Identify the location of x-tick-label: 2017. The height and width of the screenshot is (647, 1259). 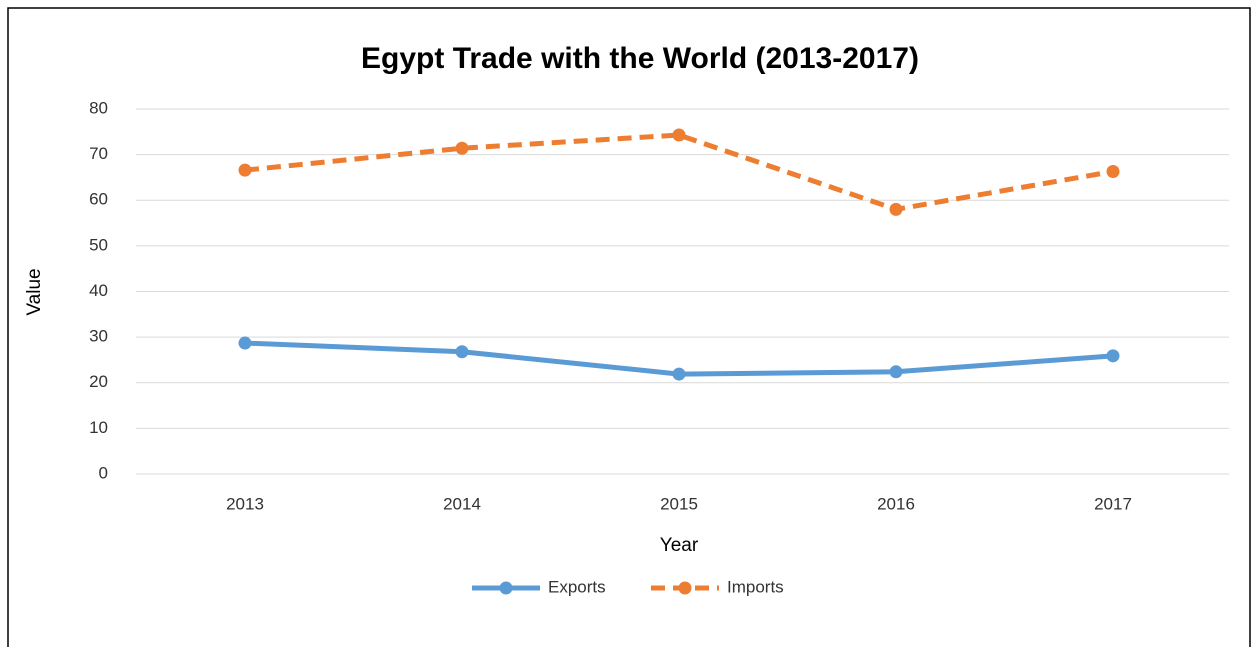
(1113, 503).